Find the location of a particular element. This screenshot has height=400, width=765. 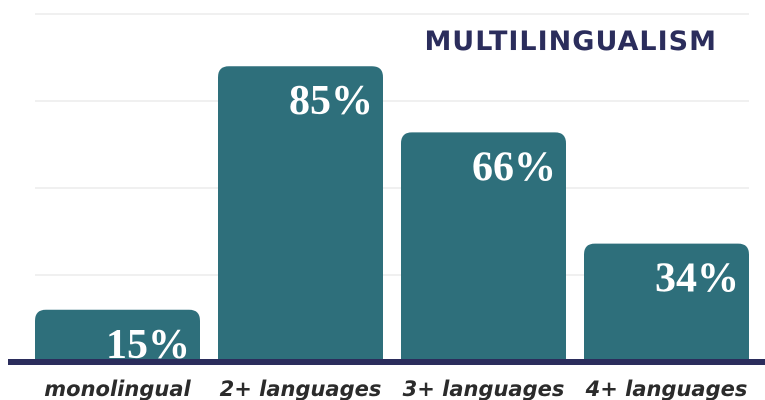

x-tick-label: monolingual is located at coordinates (117, 388).